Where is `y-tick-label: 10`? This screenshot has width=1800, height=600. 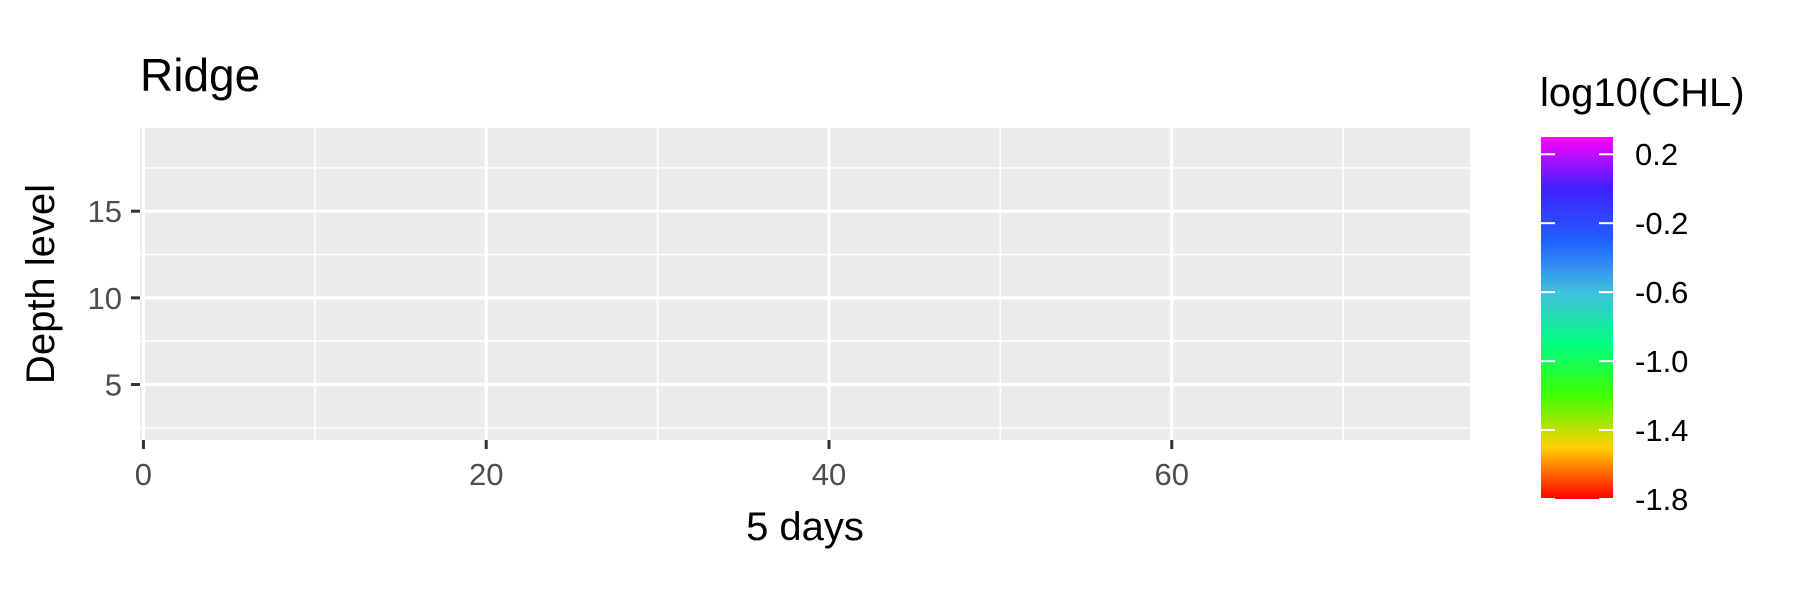
y-tick-label: 10 is located at coordinates (105, 298).